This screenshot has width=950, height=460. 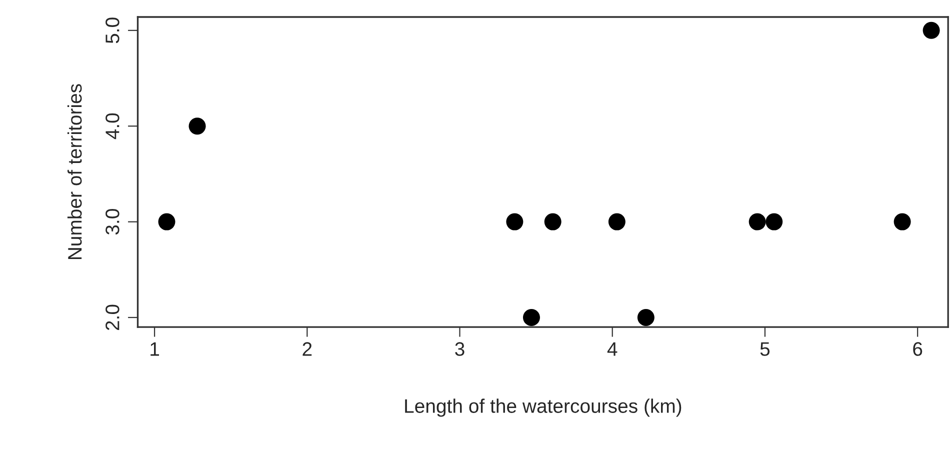 I want to click on x-tick-label: 2, so click(x=307, y=349).